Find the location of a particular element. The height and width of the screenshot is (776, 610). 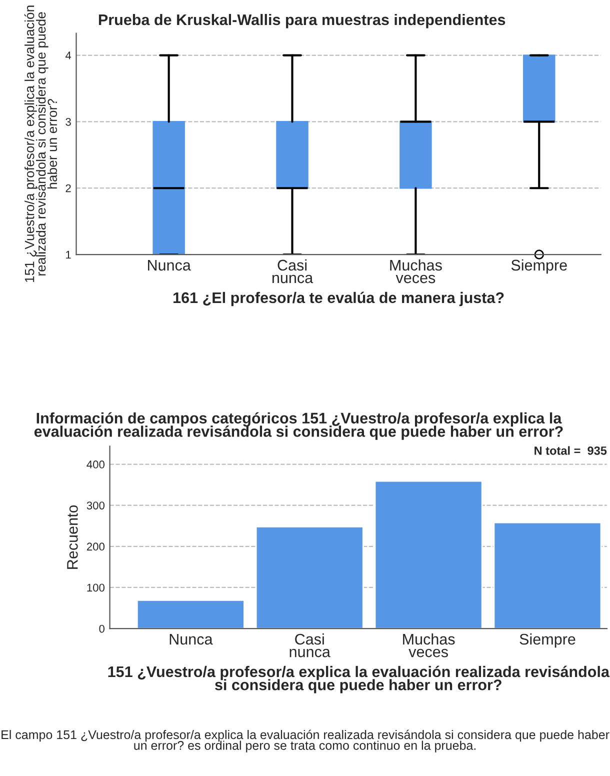

y-tick-label: 4 is located at coordinates (68, 56).